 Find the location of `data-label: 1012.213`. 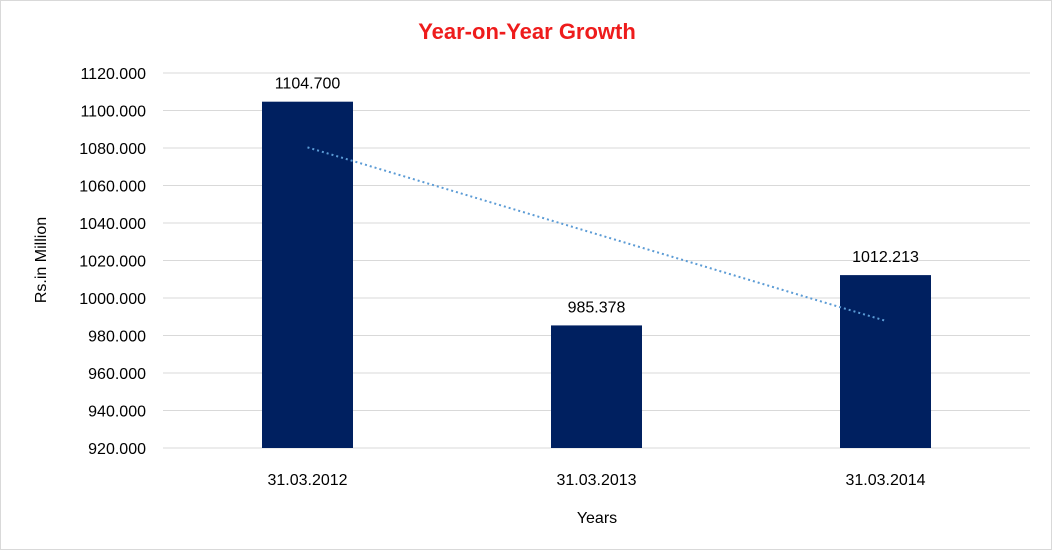

data-label: 1012.213 is located at coordinates (885, 257).